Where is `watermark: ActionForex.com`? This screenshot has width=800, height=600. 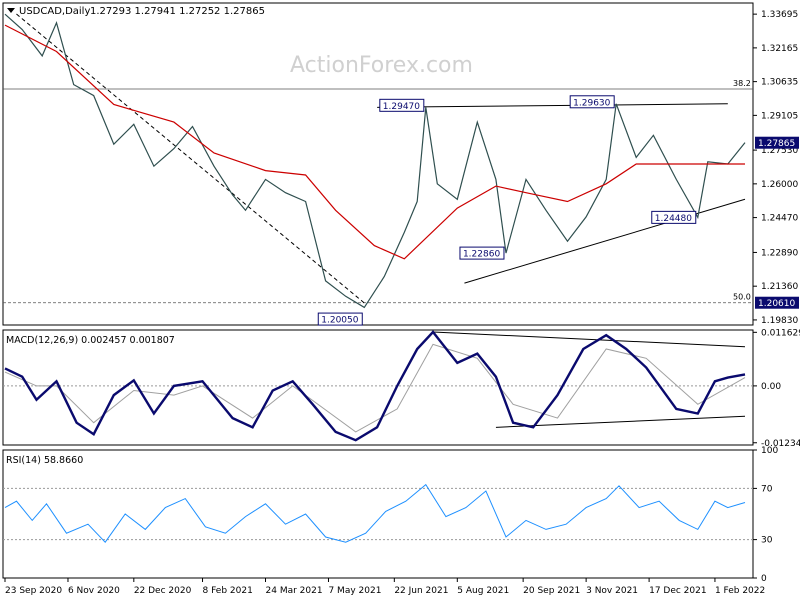 watermark: ActionForex.com is located at coordinates (381, 65).